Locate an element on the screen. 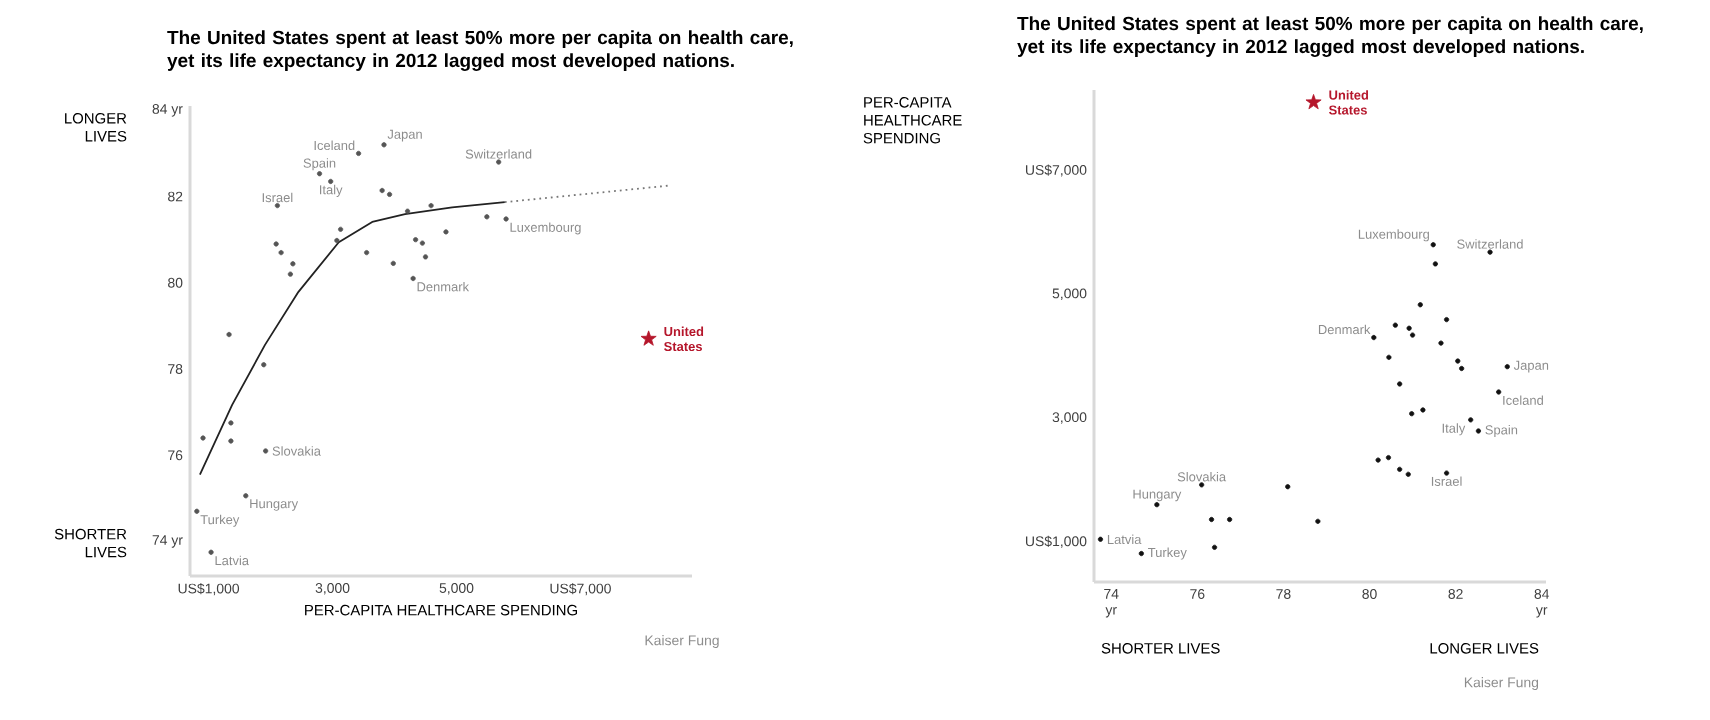 The image size is (1710, 720). line-series is located at coordinates (352, 338).